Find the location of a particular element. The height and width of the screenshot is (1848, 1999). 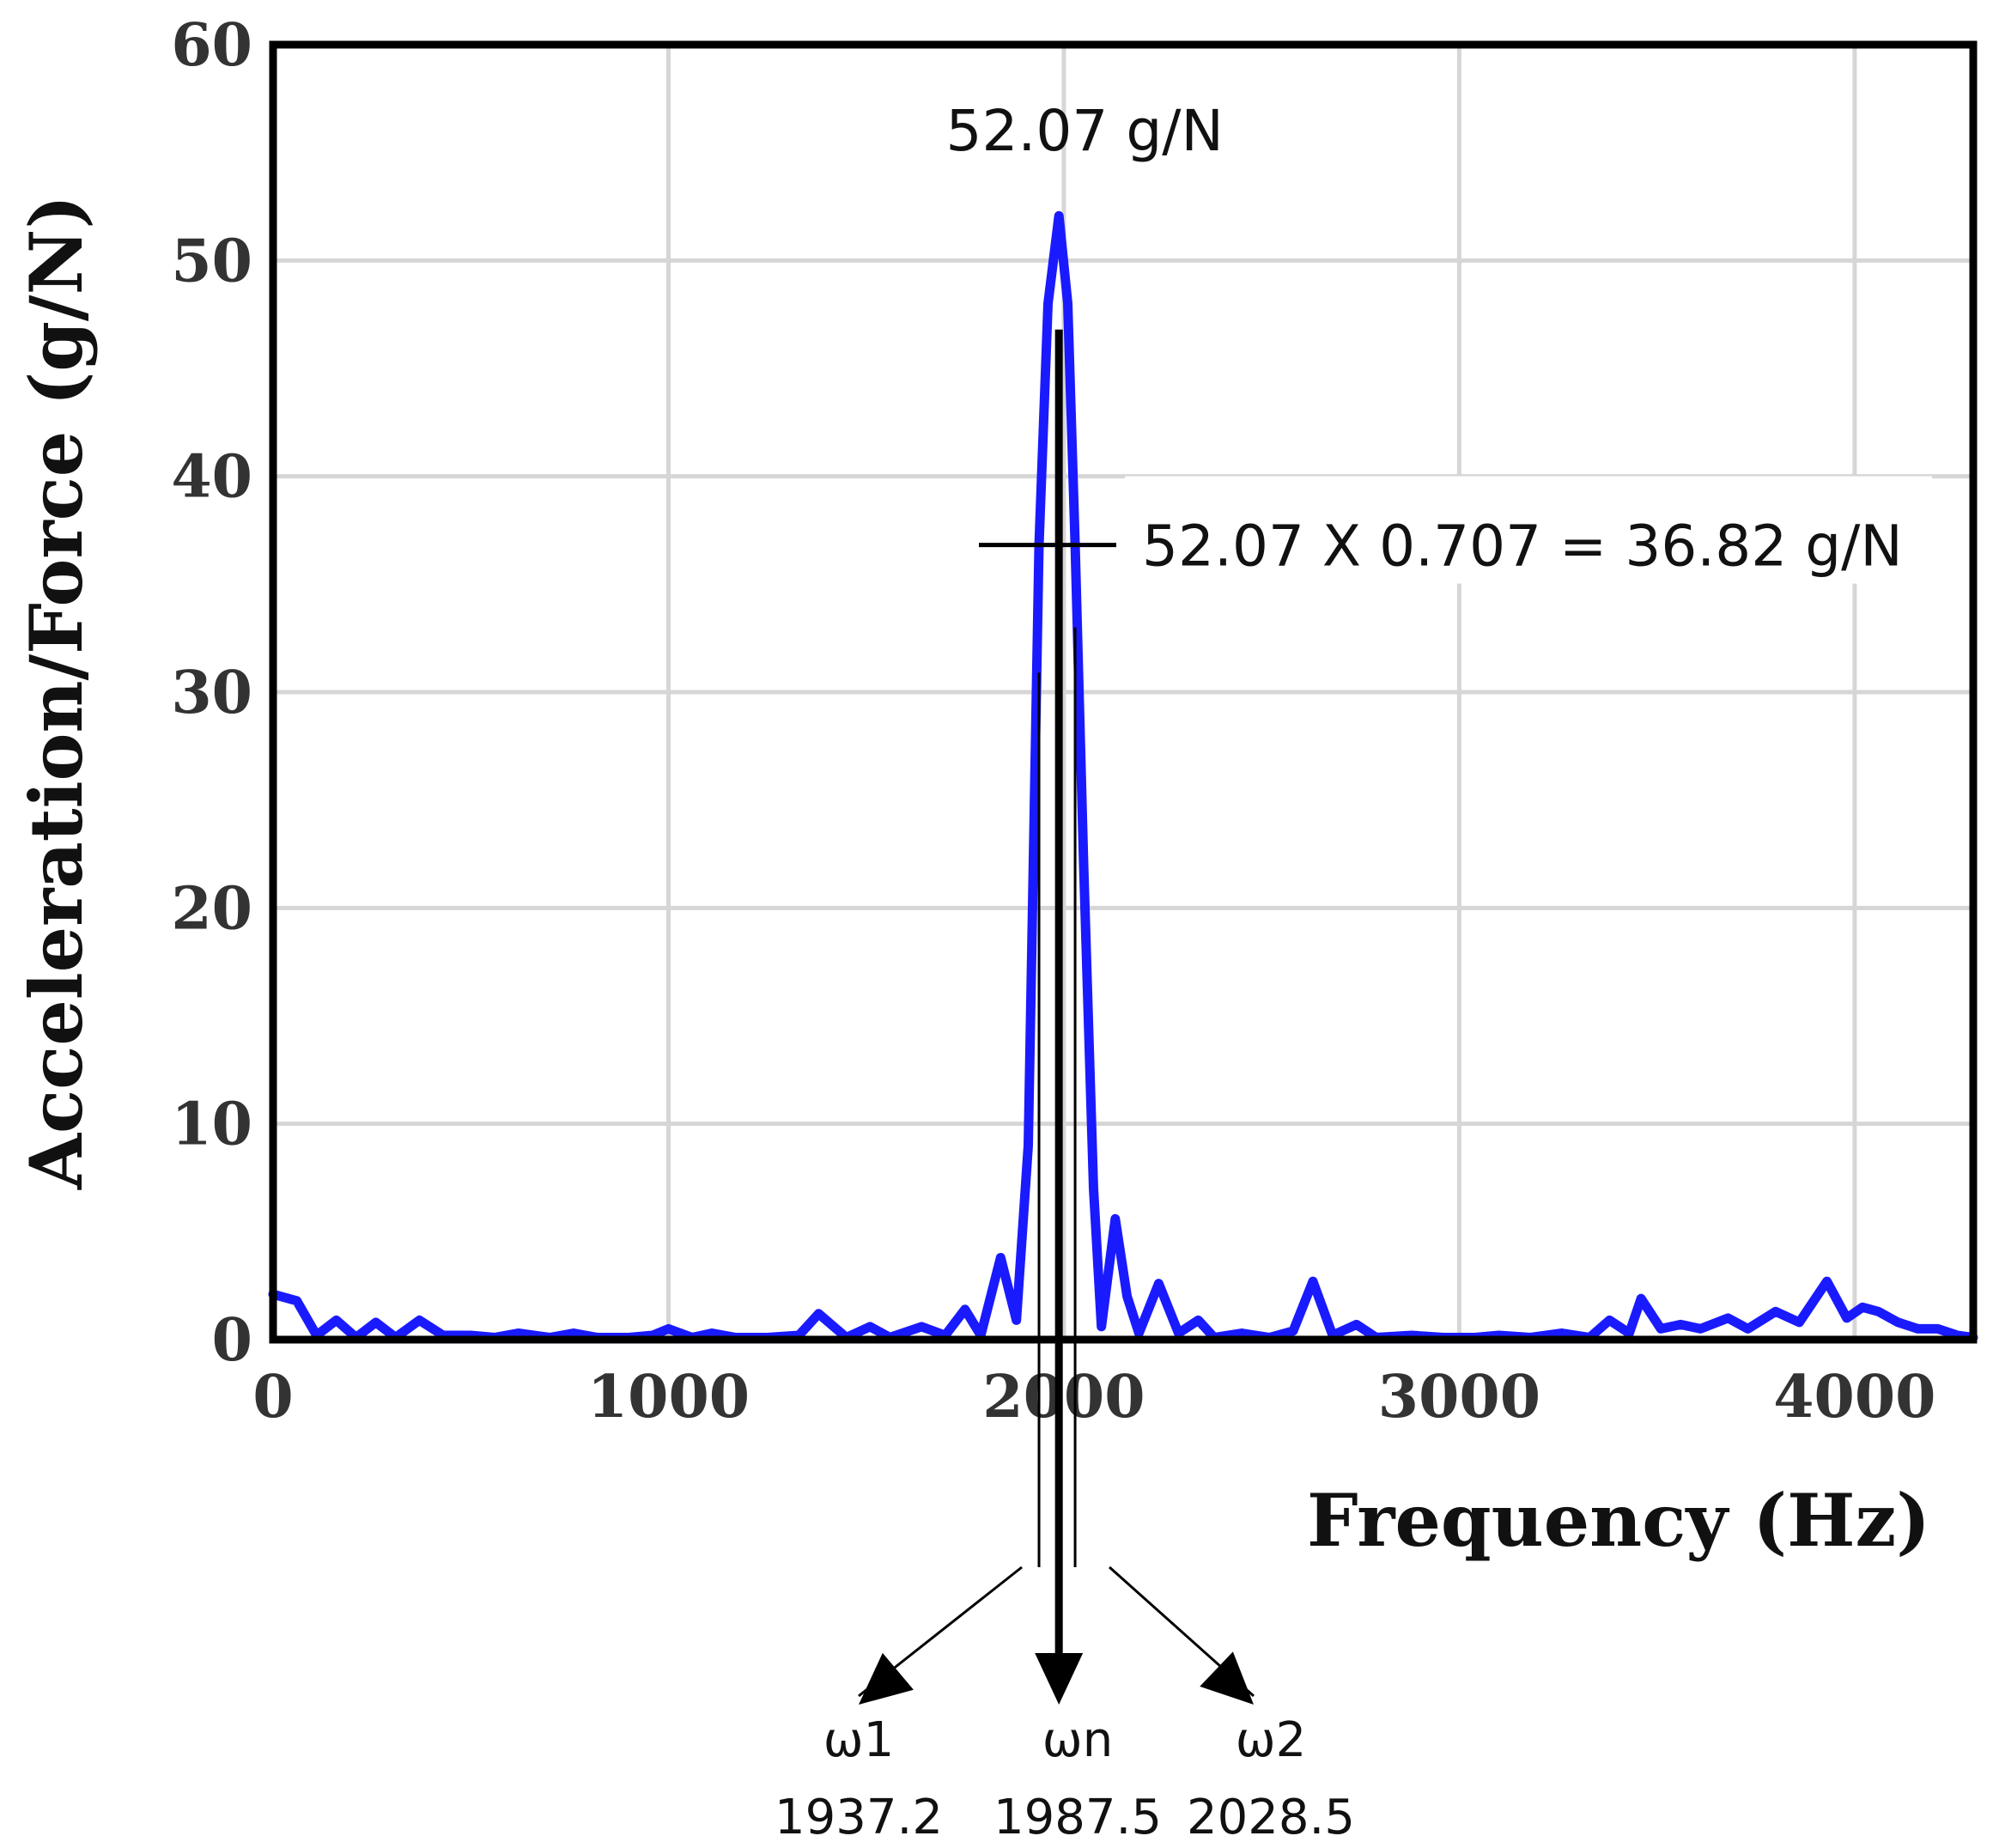

x-axis-title: Frequency (Hz) is located at coordinates (1618, 1520).